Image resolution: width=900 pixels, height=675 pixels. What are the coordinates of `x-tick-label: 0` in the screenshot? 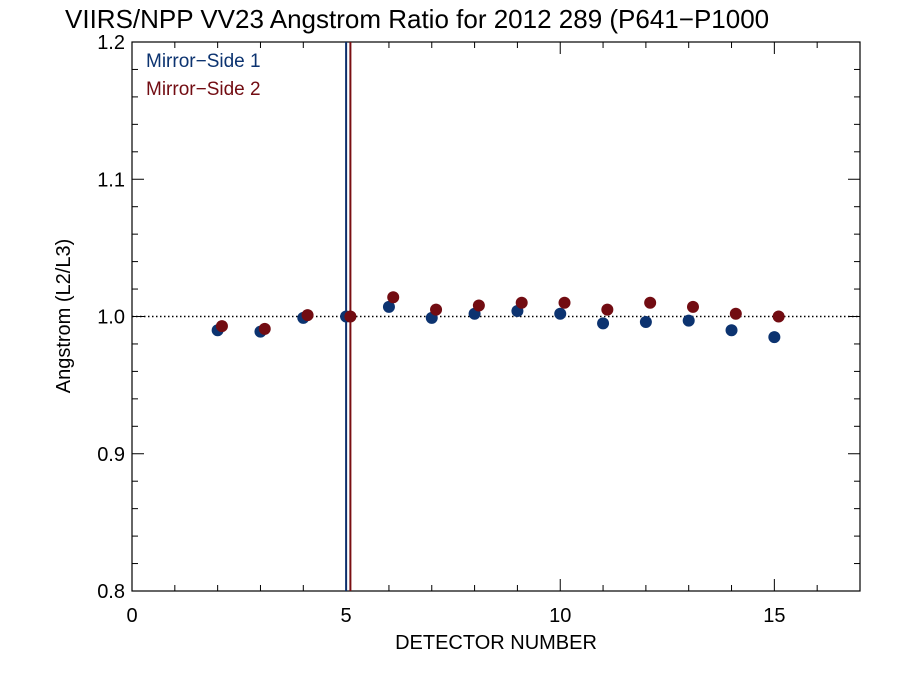 It's located at (131, 616).